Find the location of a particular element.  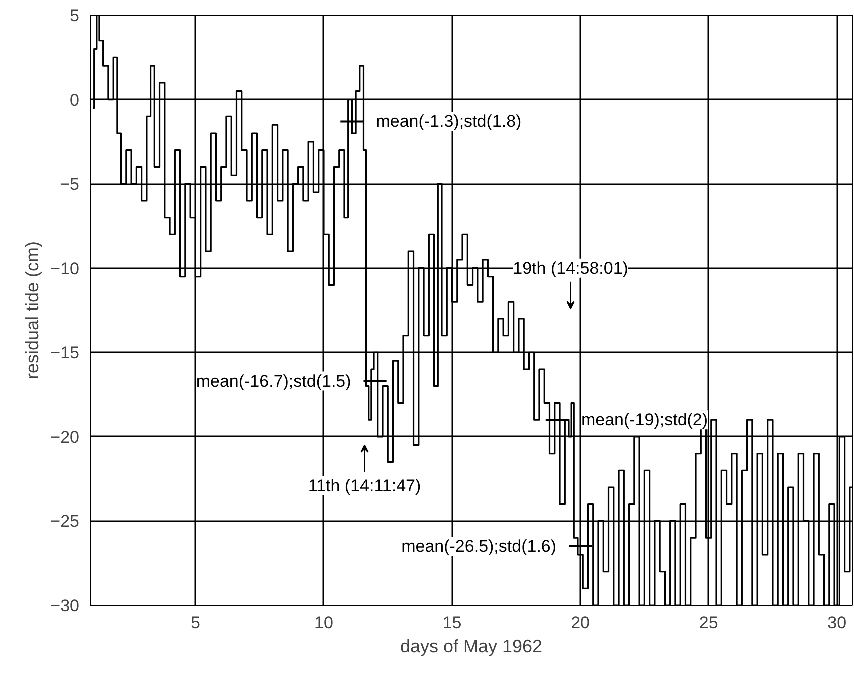

annotation: 19th (14:58:01) is located at coordinates (570, 268).